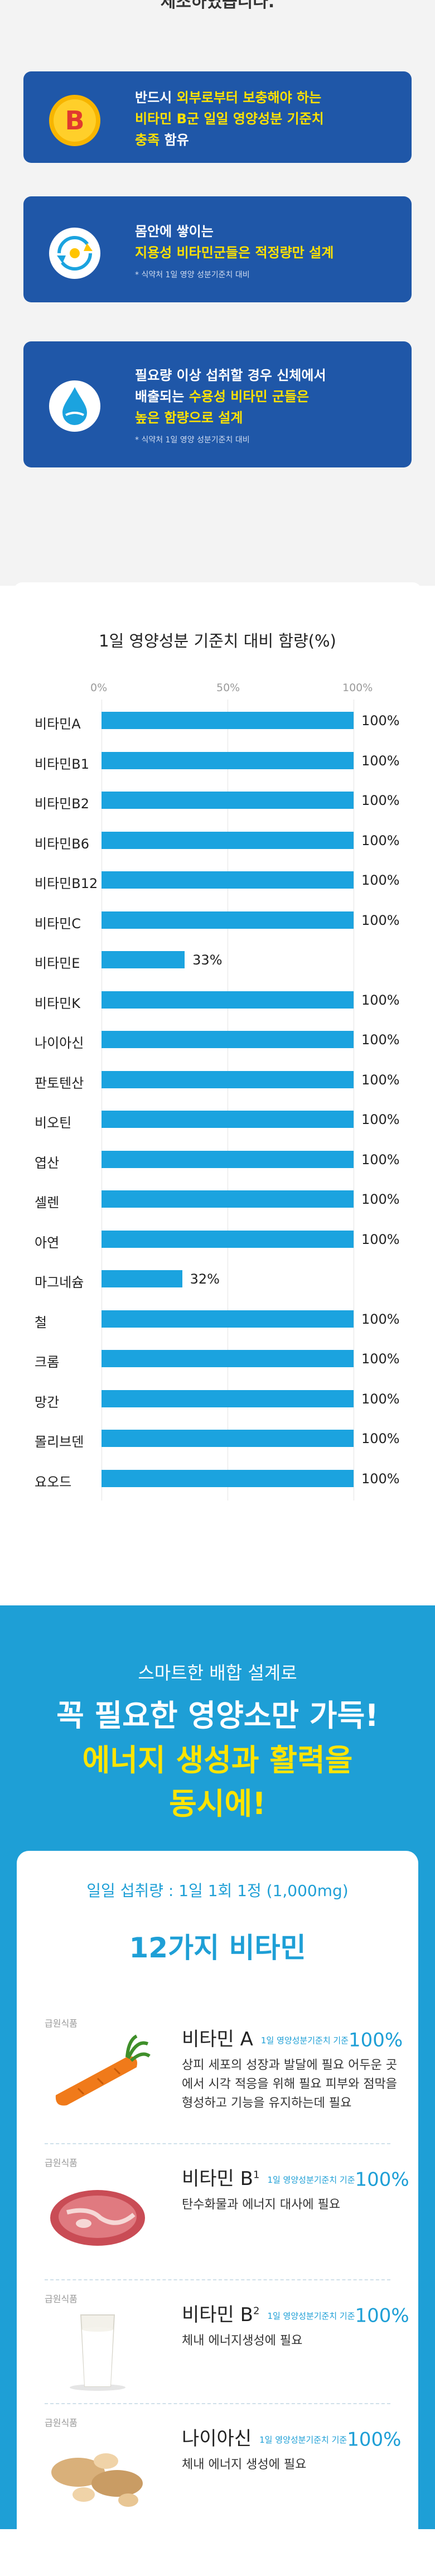 This screenshot has width=435, height=2576. Describe the element at coordinates (58, 923) in the screenshot. I see `category-label: 비타민C` at that location.